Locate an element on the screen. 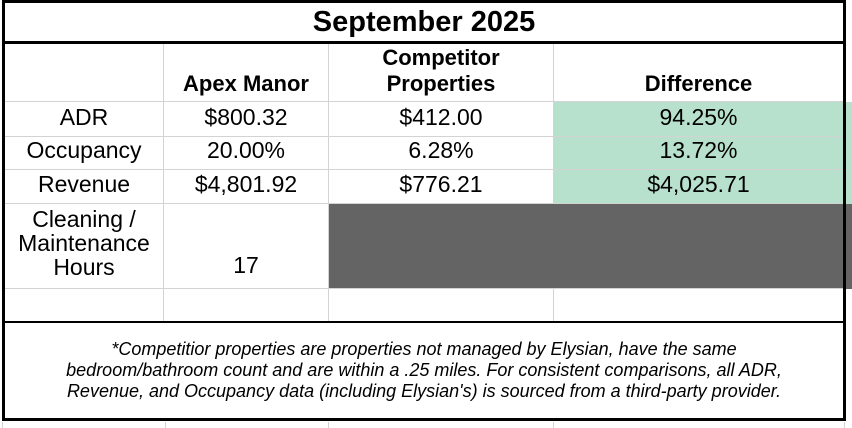 The image size is (852, 428). header-apex-manor: Apex Manor is located at coordinates (246, 73).